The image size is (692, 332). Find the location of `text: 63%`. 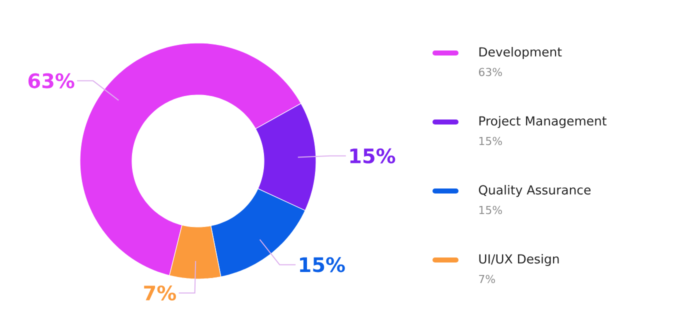

text: 63% is located at coordinates (490, 72).